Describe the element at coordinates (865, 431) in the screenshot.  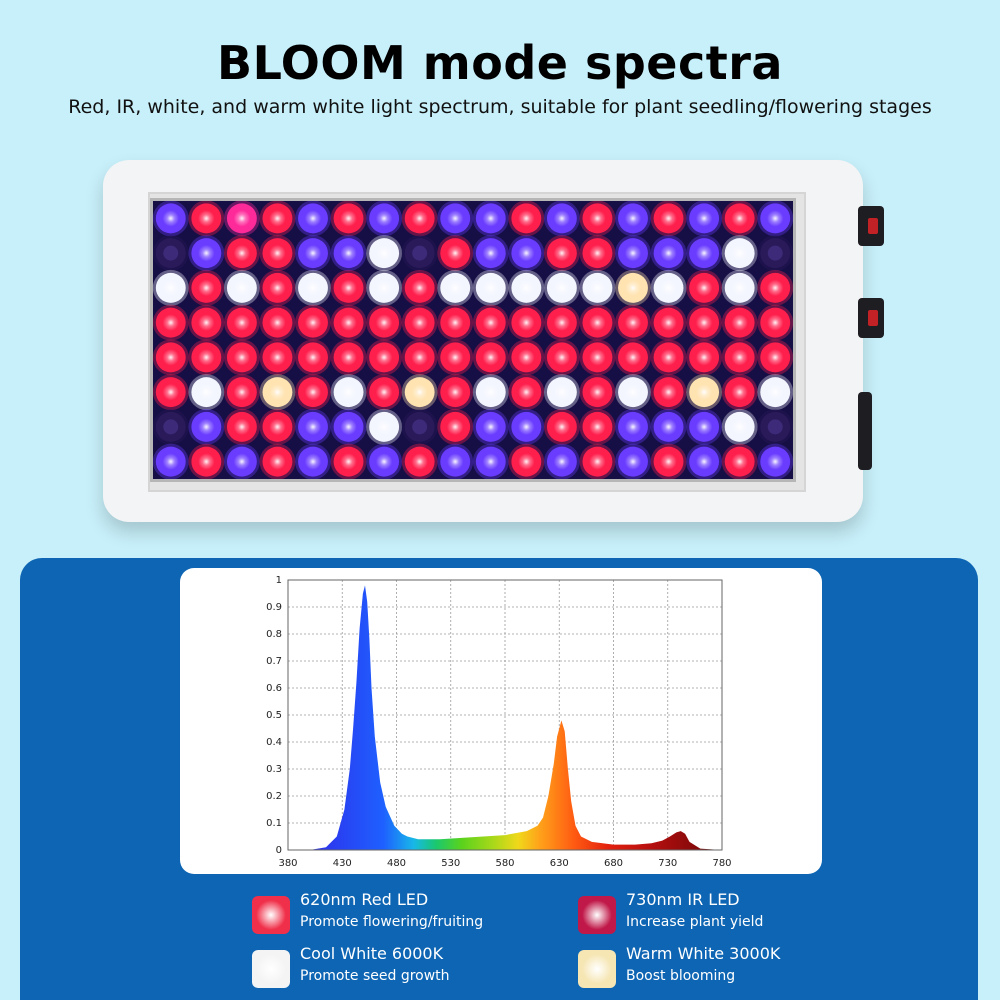
I see `power-cord-socket` at that location.